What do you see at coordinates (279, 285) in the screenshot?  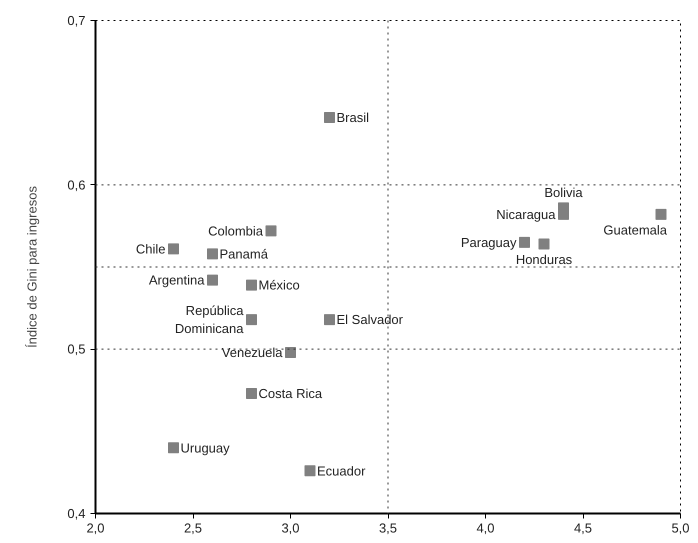 I see `series-label: México` at bounding box center [279, 285].